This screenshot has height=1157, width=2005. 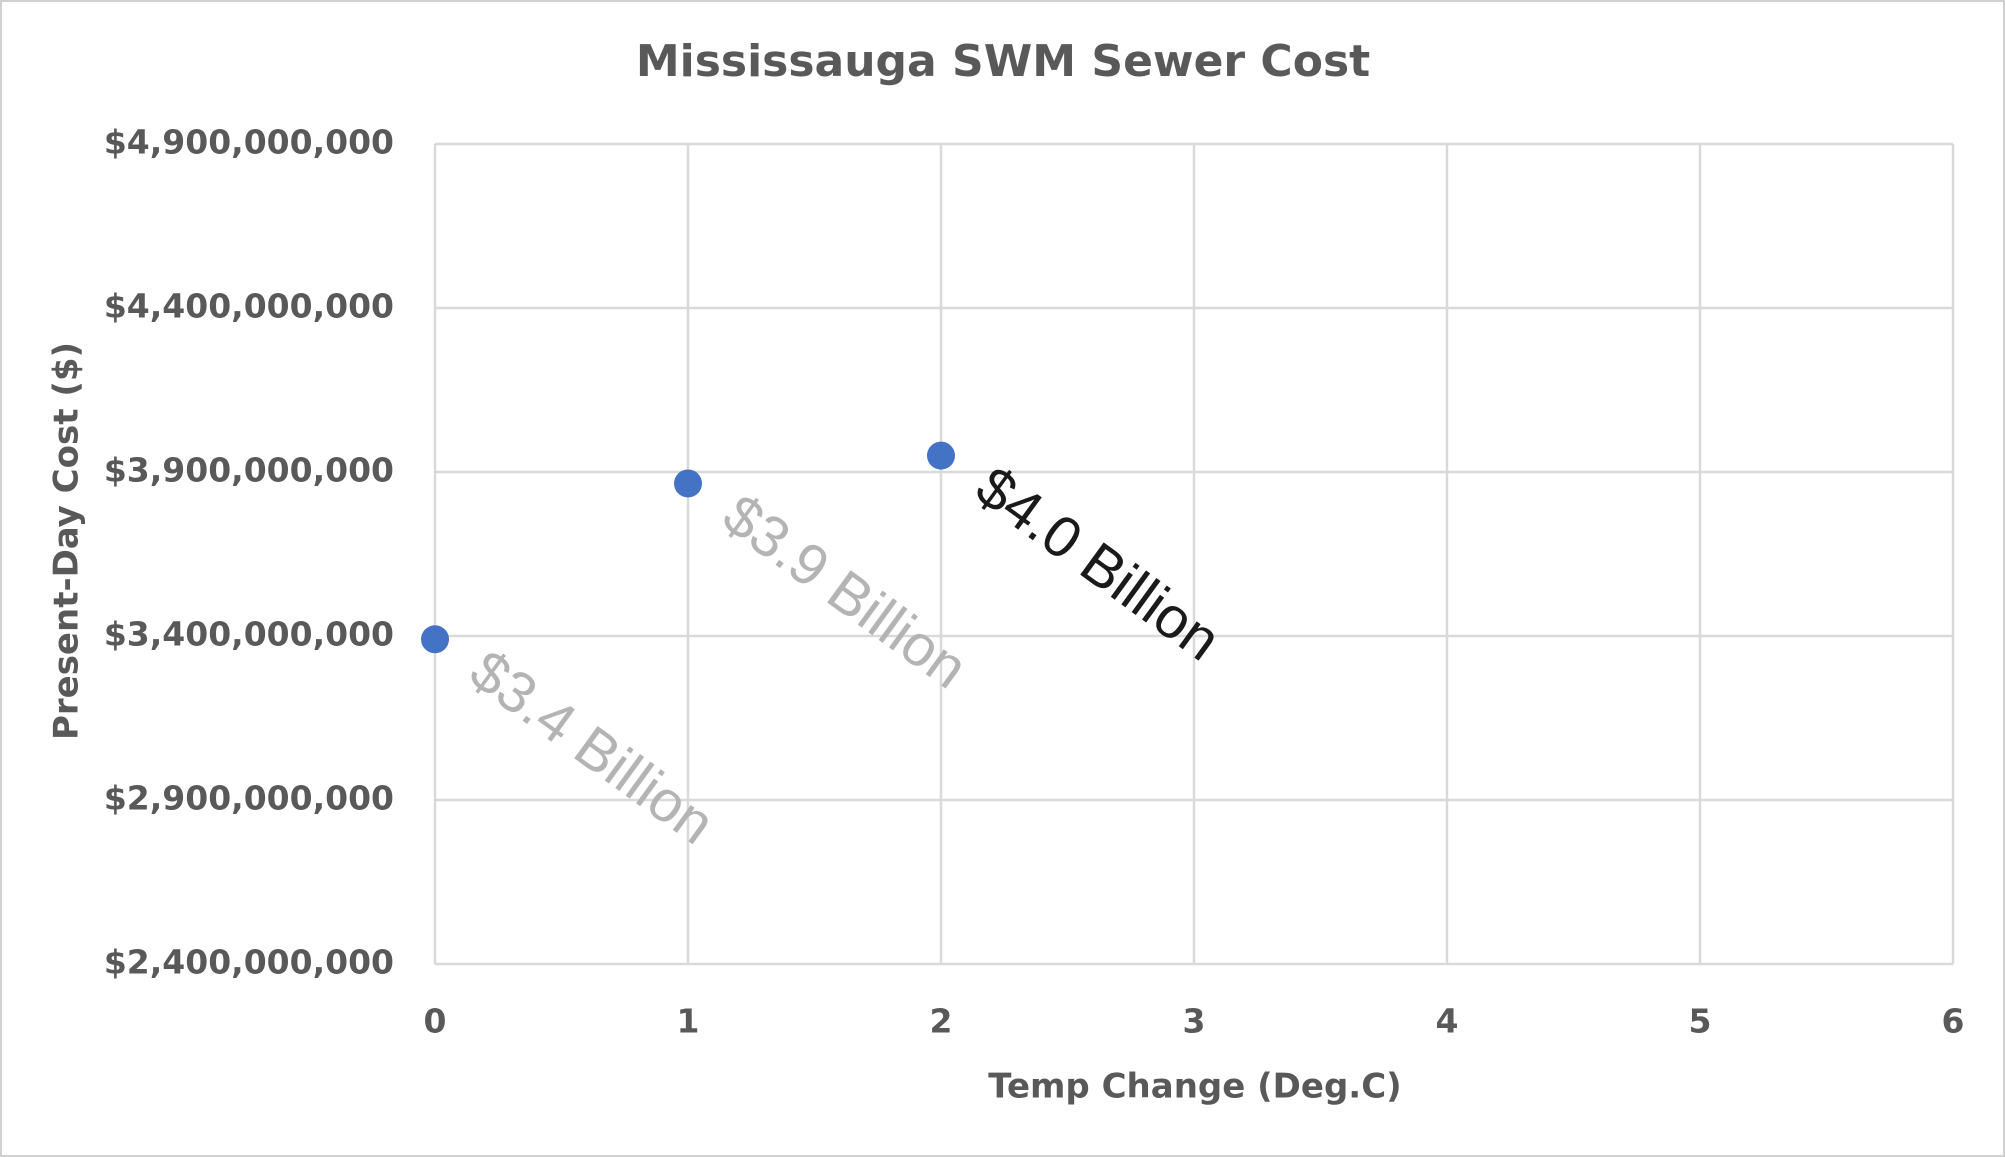 I want to click on x-tick-label: 2, so click(x=941, y=1021).